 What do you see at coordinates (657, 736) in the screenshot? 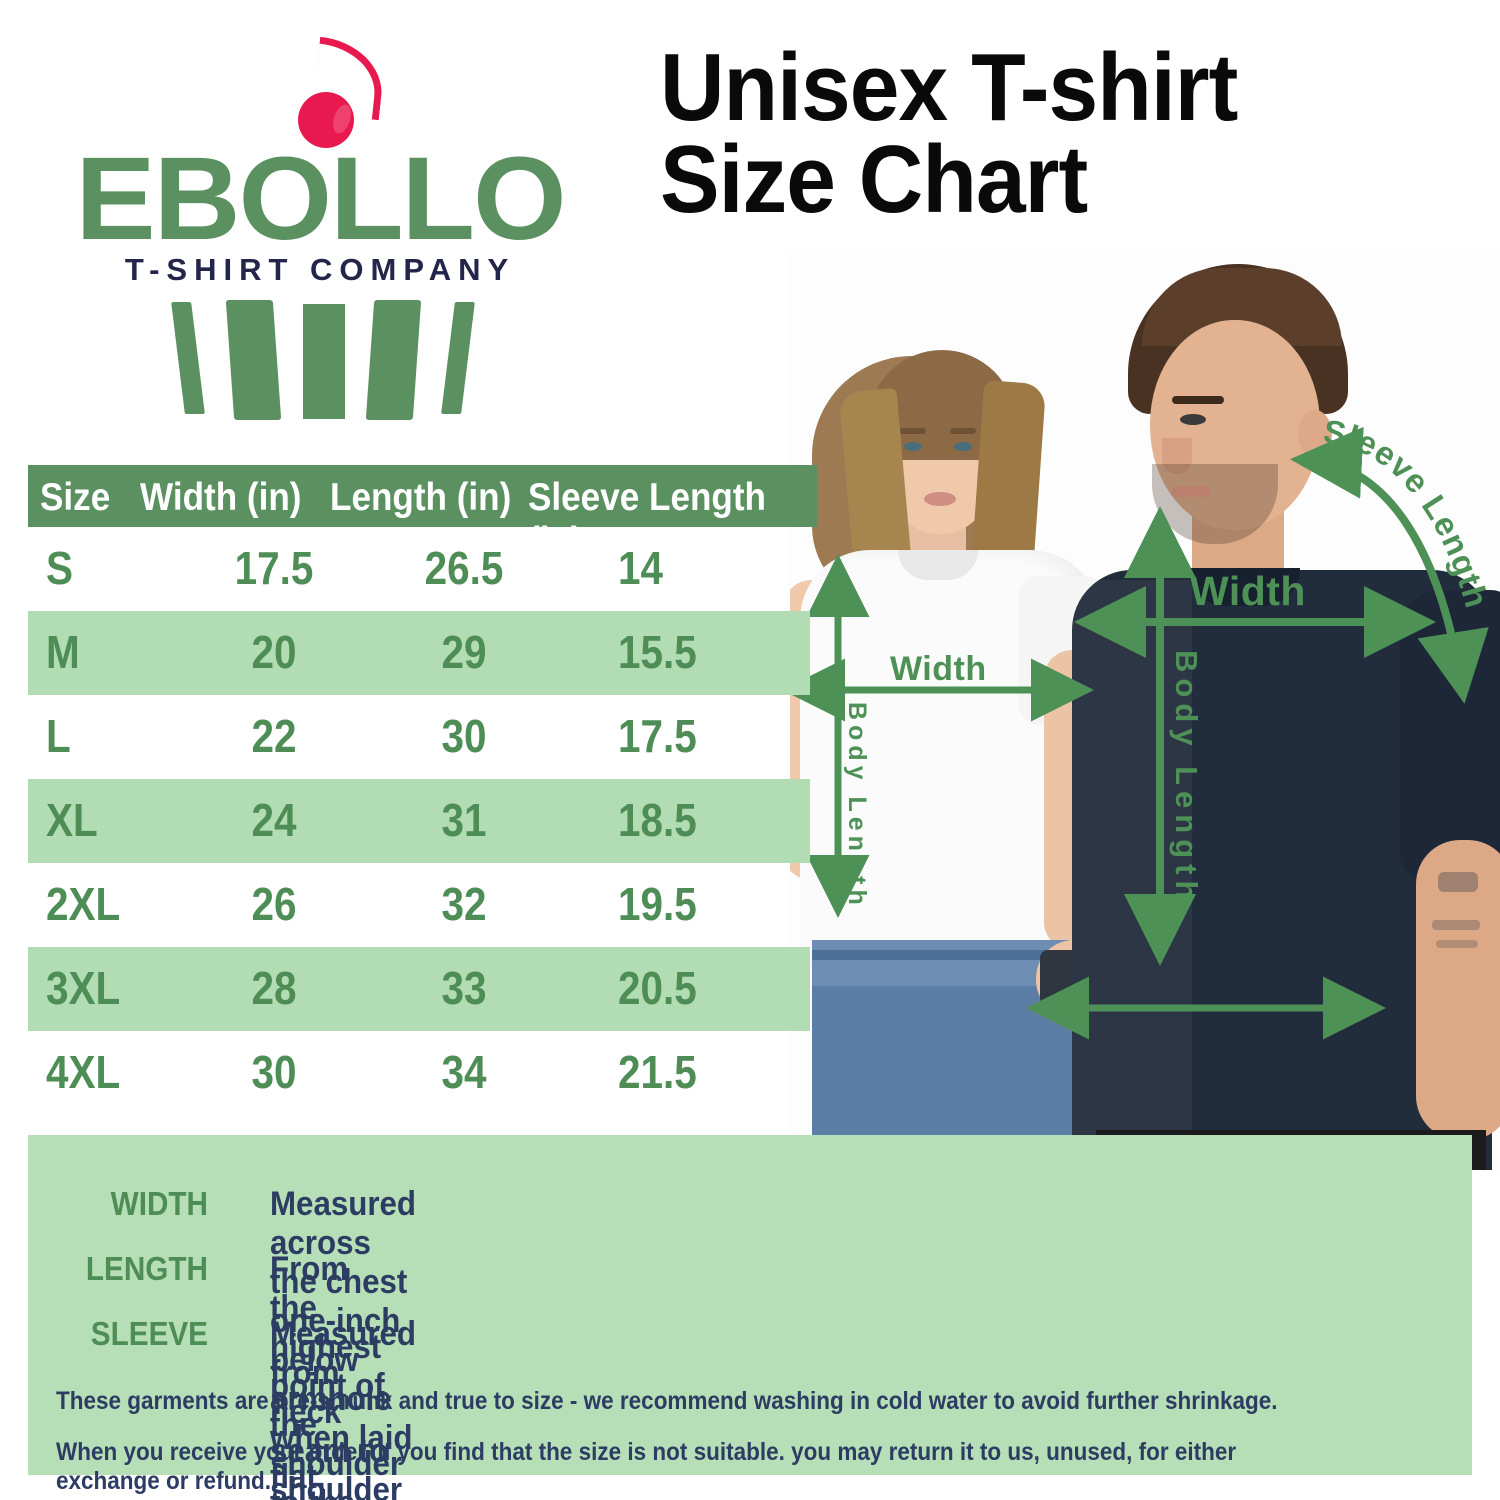
I see `cell-sleeve: 17.5` at bounding box center [657, 736].